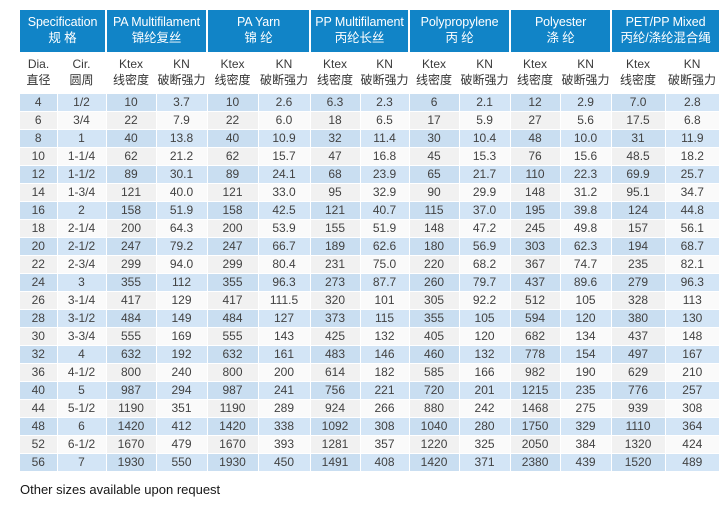  Describe the element at coordinates (335, 156) in the screenshot. I see `cell: 47` at that location.